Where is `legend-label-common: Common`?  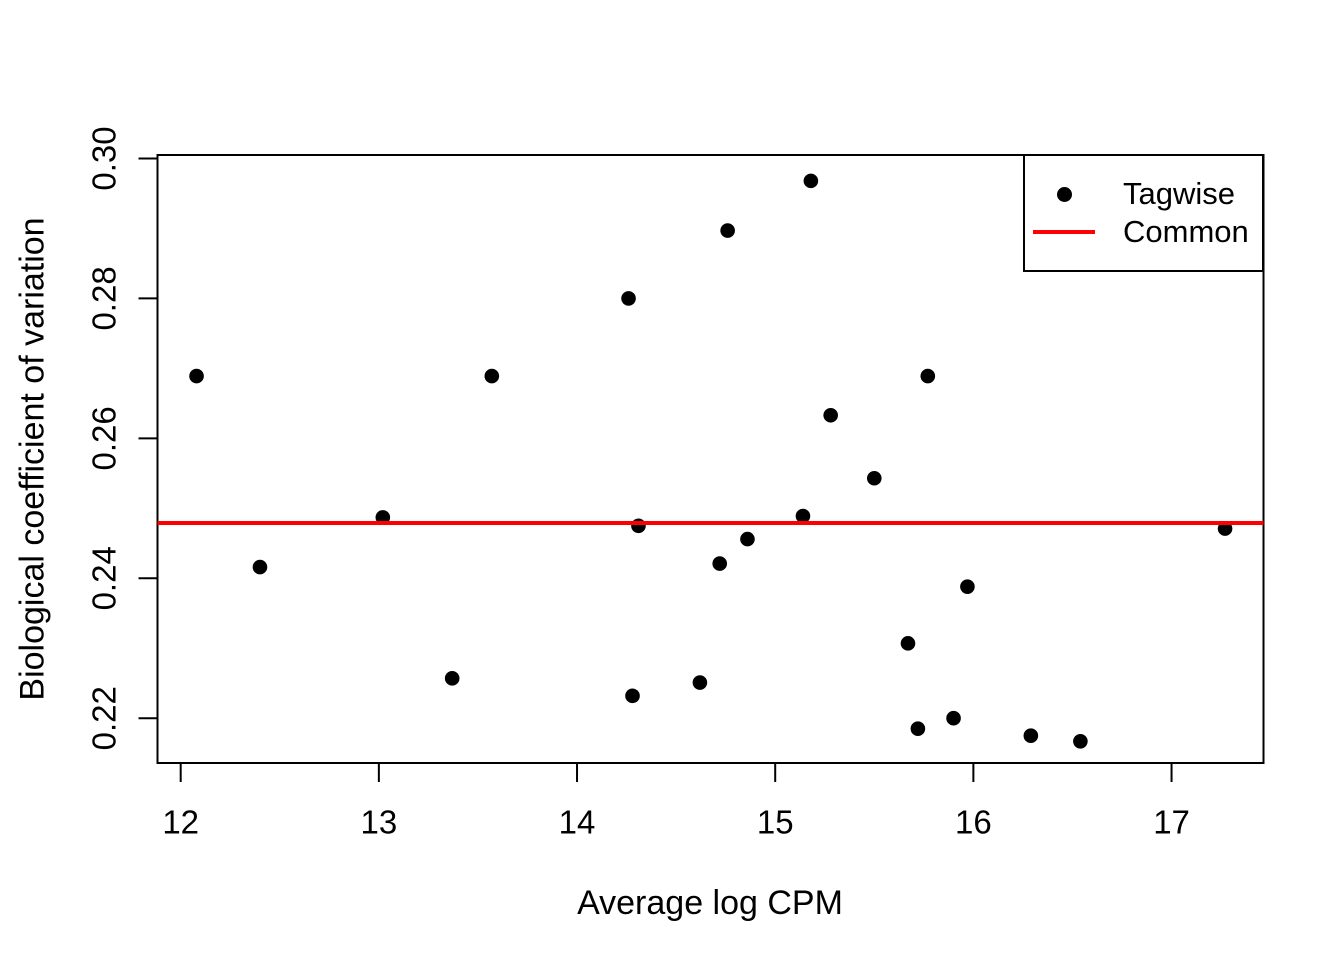 legend-label-common: Common is located at coordinates (1186, 231).